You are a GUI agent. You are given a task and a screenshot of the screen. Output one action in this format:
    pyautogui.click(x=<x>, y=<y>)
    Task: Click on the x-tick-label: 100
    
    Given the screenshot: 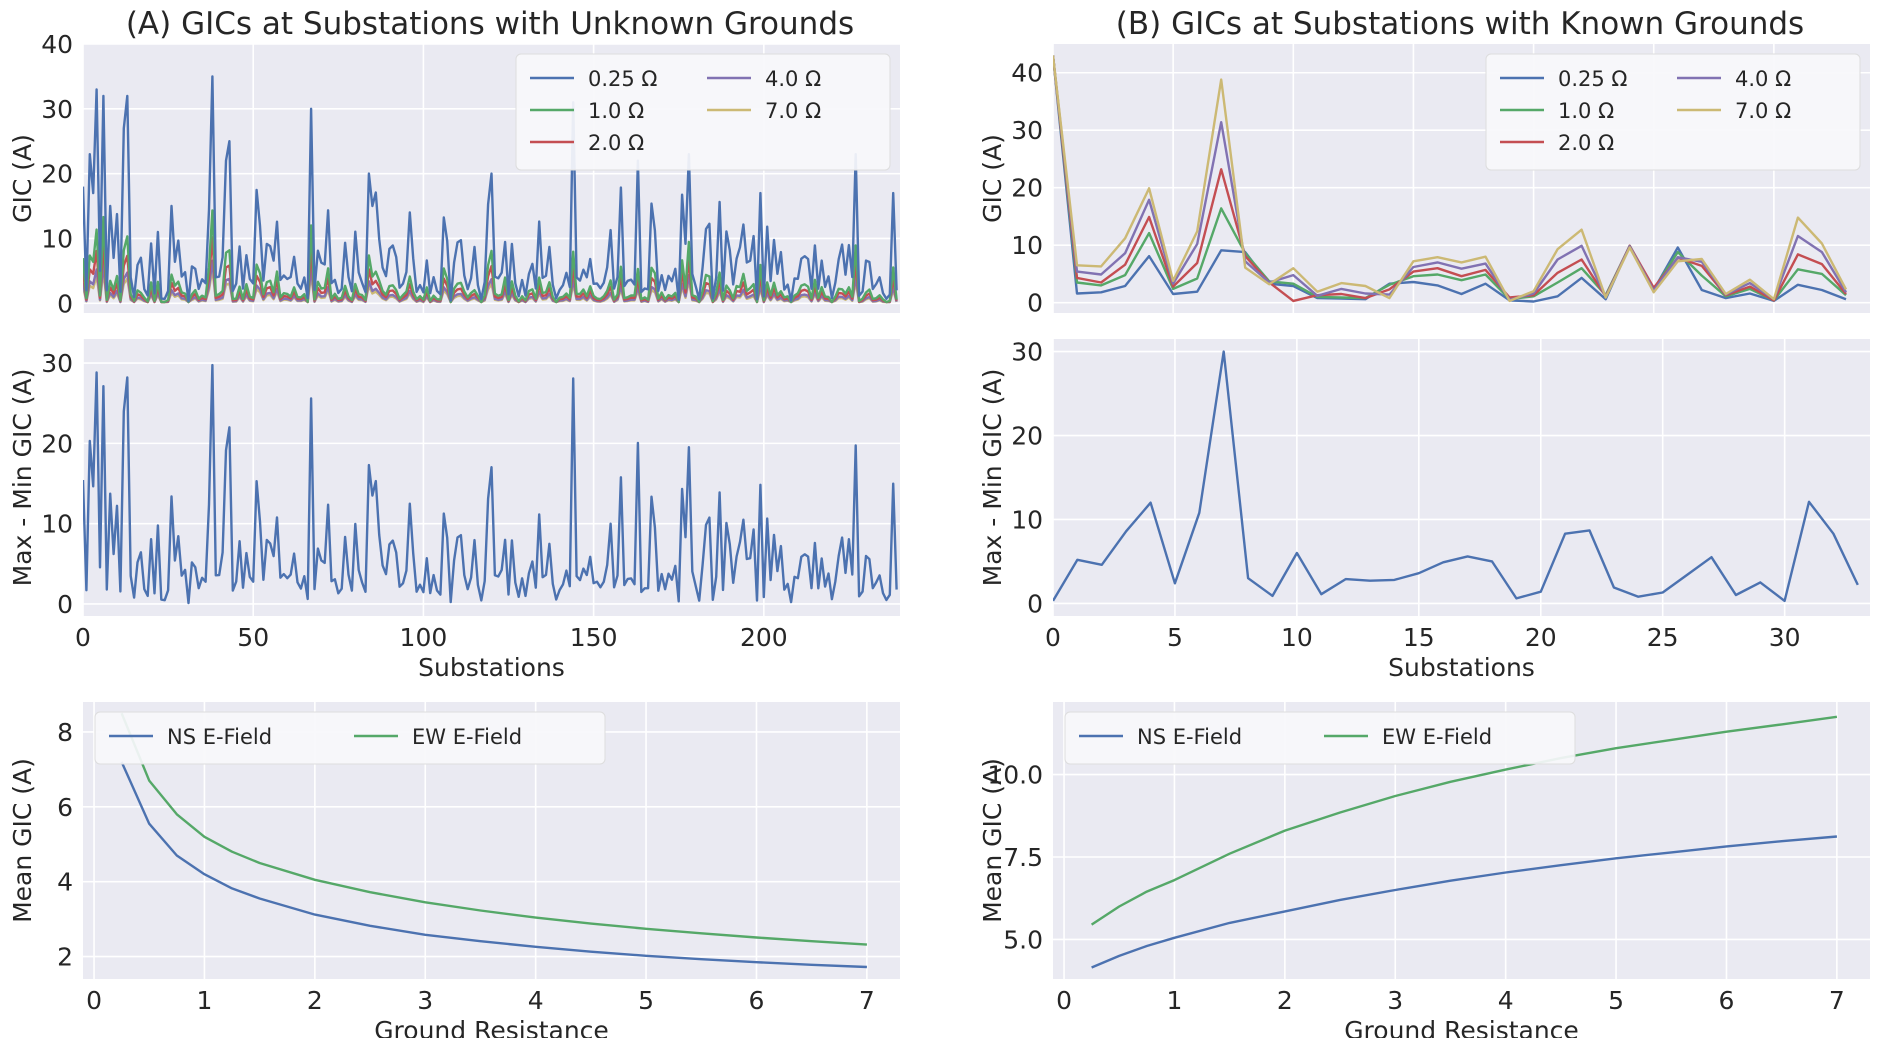 What is the action you would take?
    pyautogui.click(x=424, y=637)
    